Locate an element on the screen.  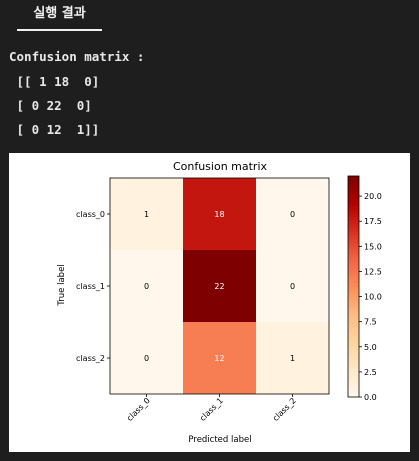
tab-execution-result: 실행 결과 is located at coordinates (59, 13).